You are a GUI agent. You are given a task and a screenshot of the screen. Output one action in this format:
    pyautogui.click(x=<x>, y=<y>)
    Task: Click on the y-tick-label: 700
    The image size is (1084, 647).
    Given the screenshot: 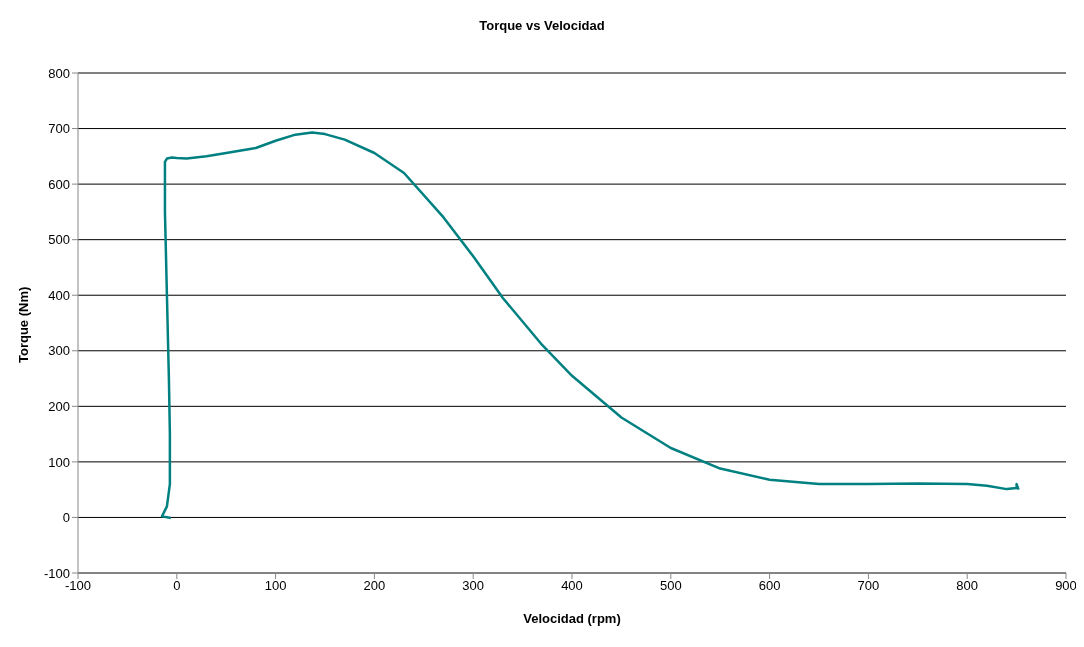 What is the action you would take?
    pyautogui.click(x=59, y=129)
    